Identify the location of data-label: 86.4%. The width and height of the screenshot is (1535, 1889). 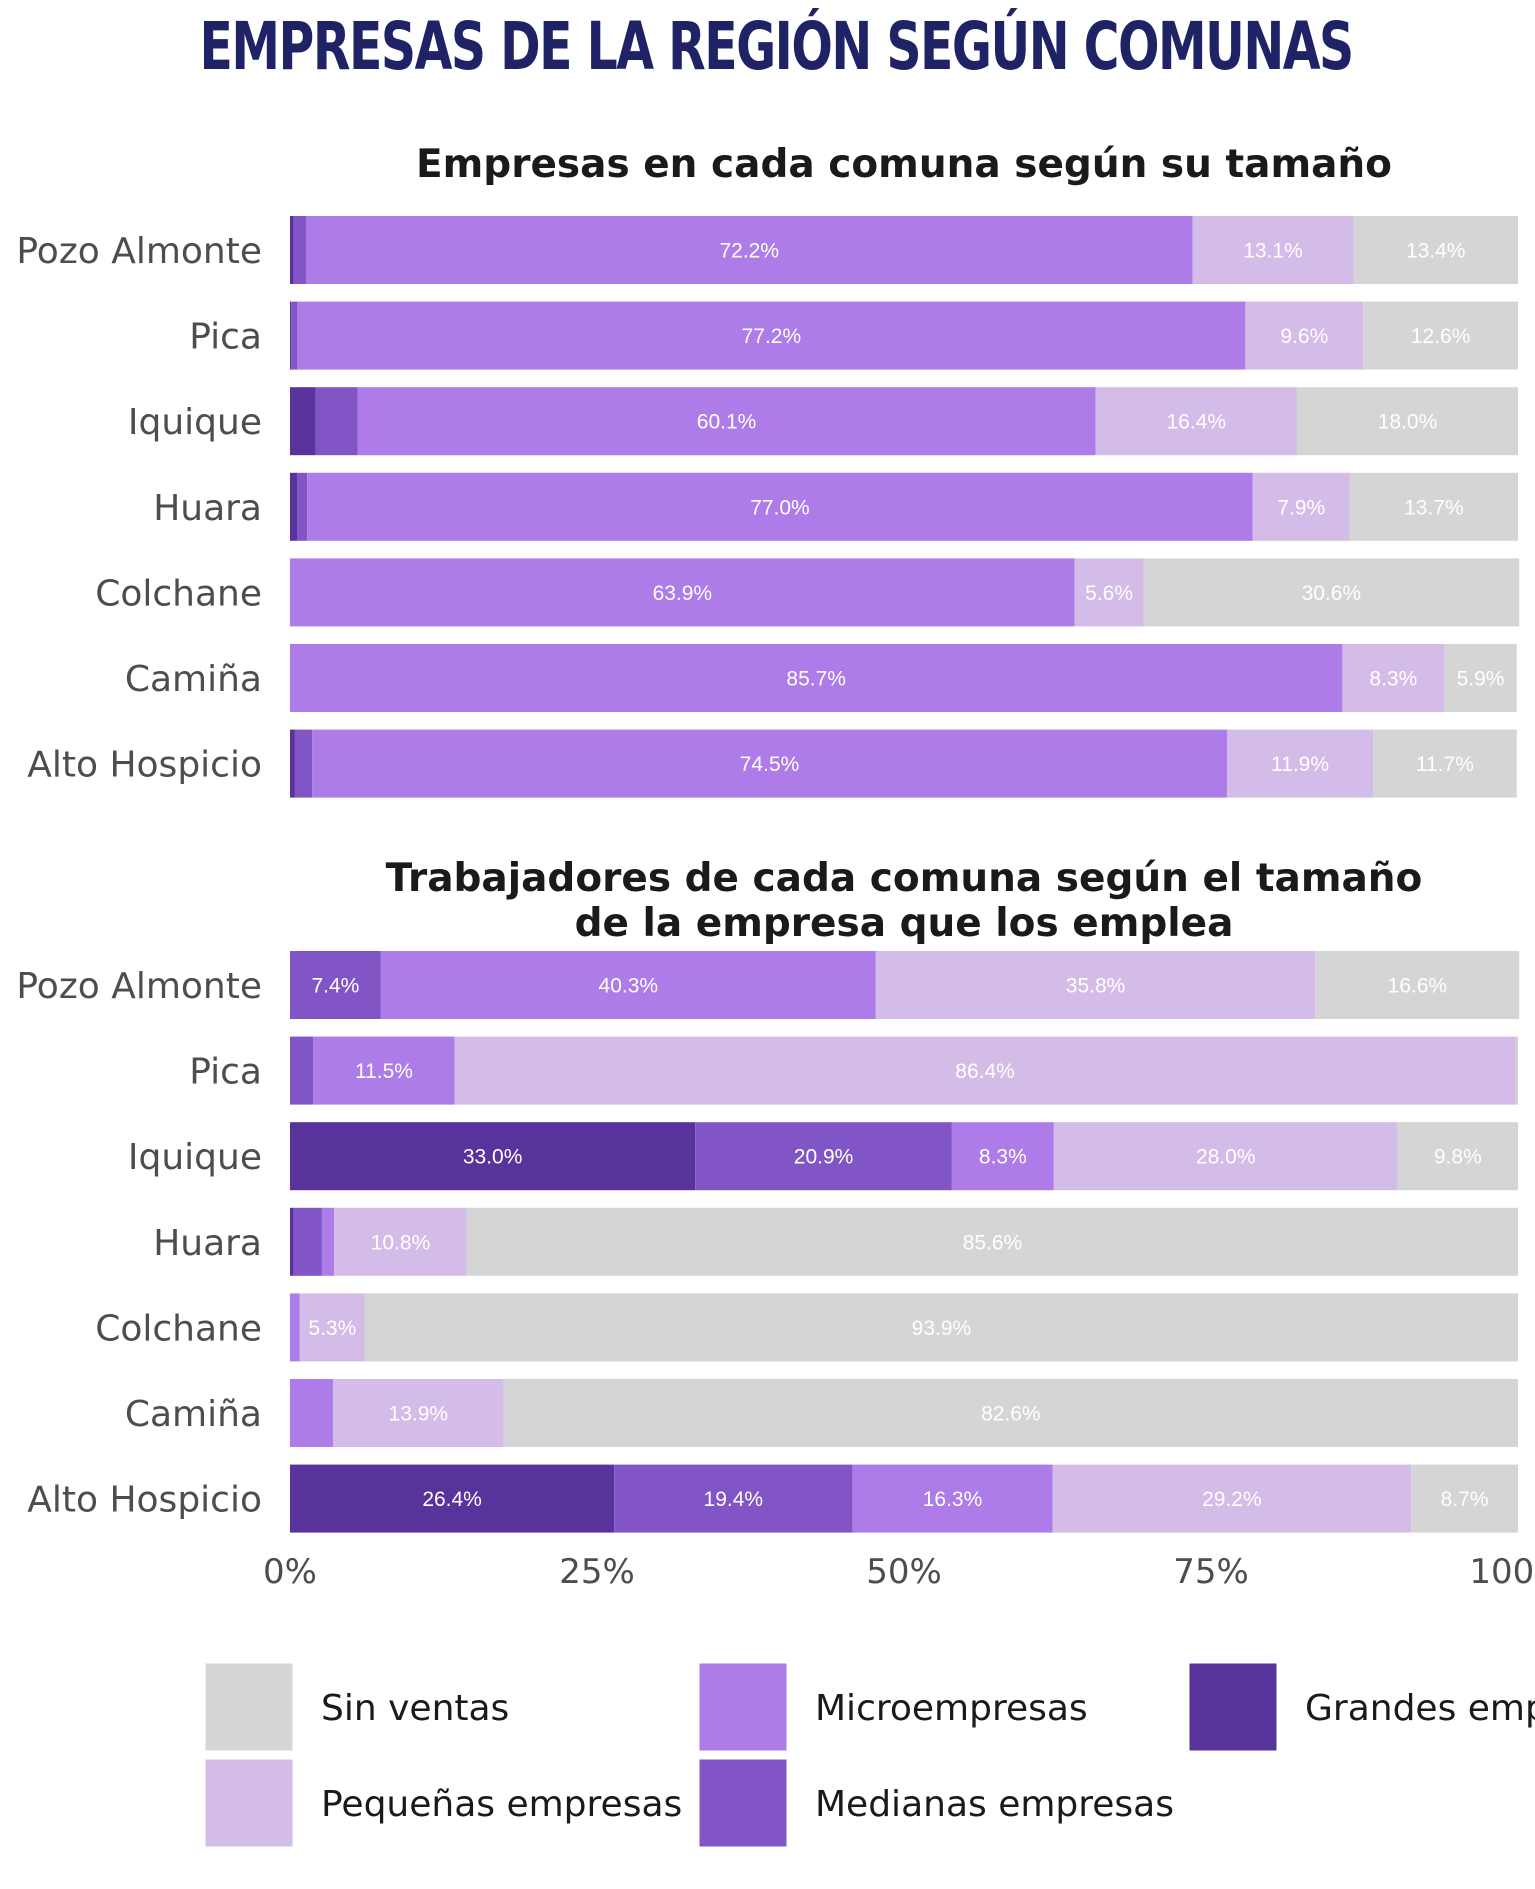
(985, 1071).